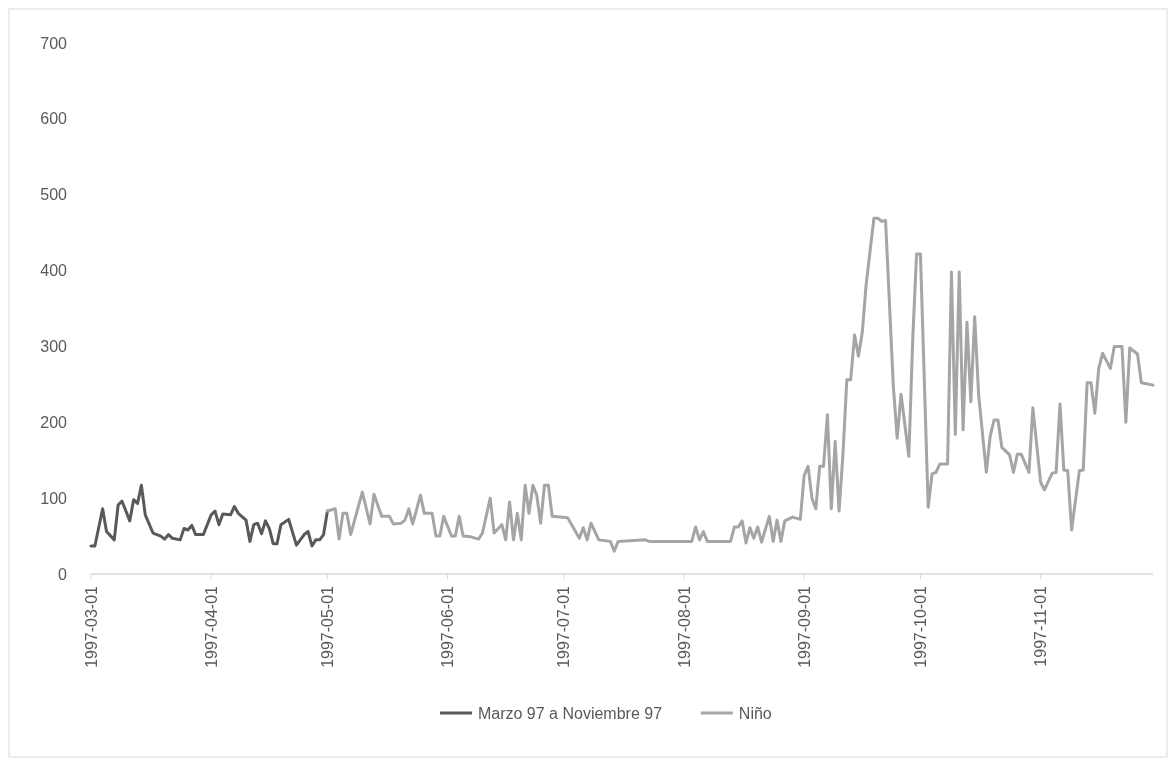 Image resolution: width=1169 pixels, height=766 pixels. I want to click on x-tick-label: 1997-08-01, so click(684, 626).